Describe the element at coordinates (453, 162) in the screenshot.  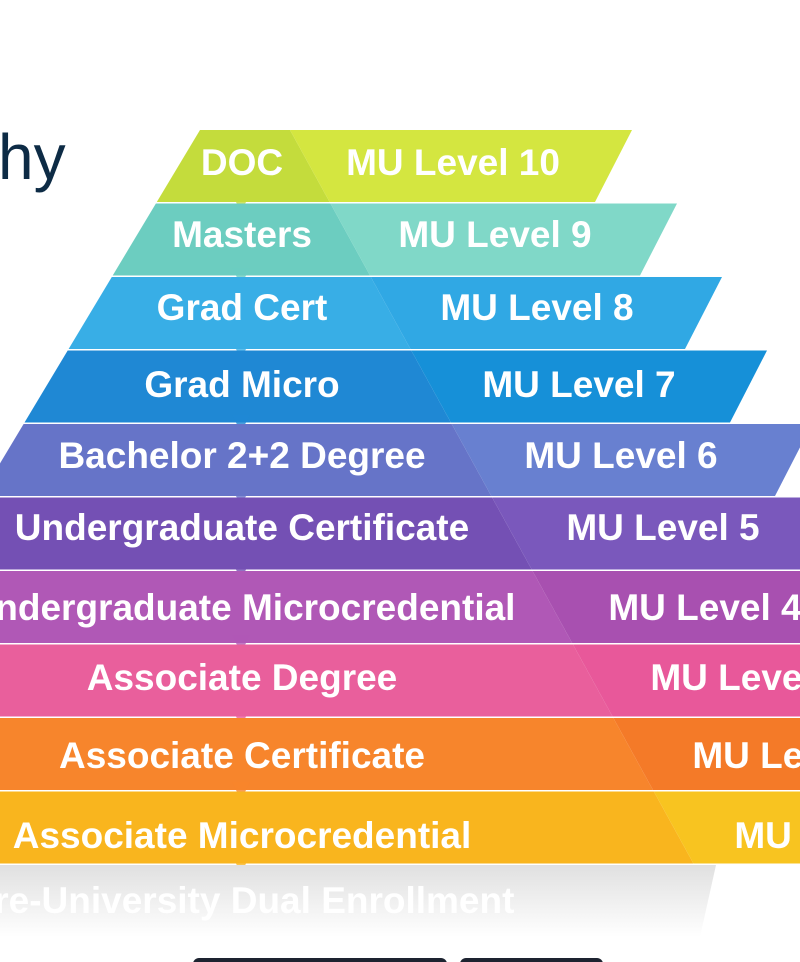
I see `level-label: MU Level 10` at that location.